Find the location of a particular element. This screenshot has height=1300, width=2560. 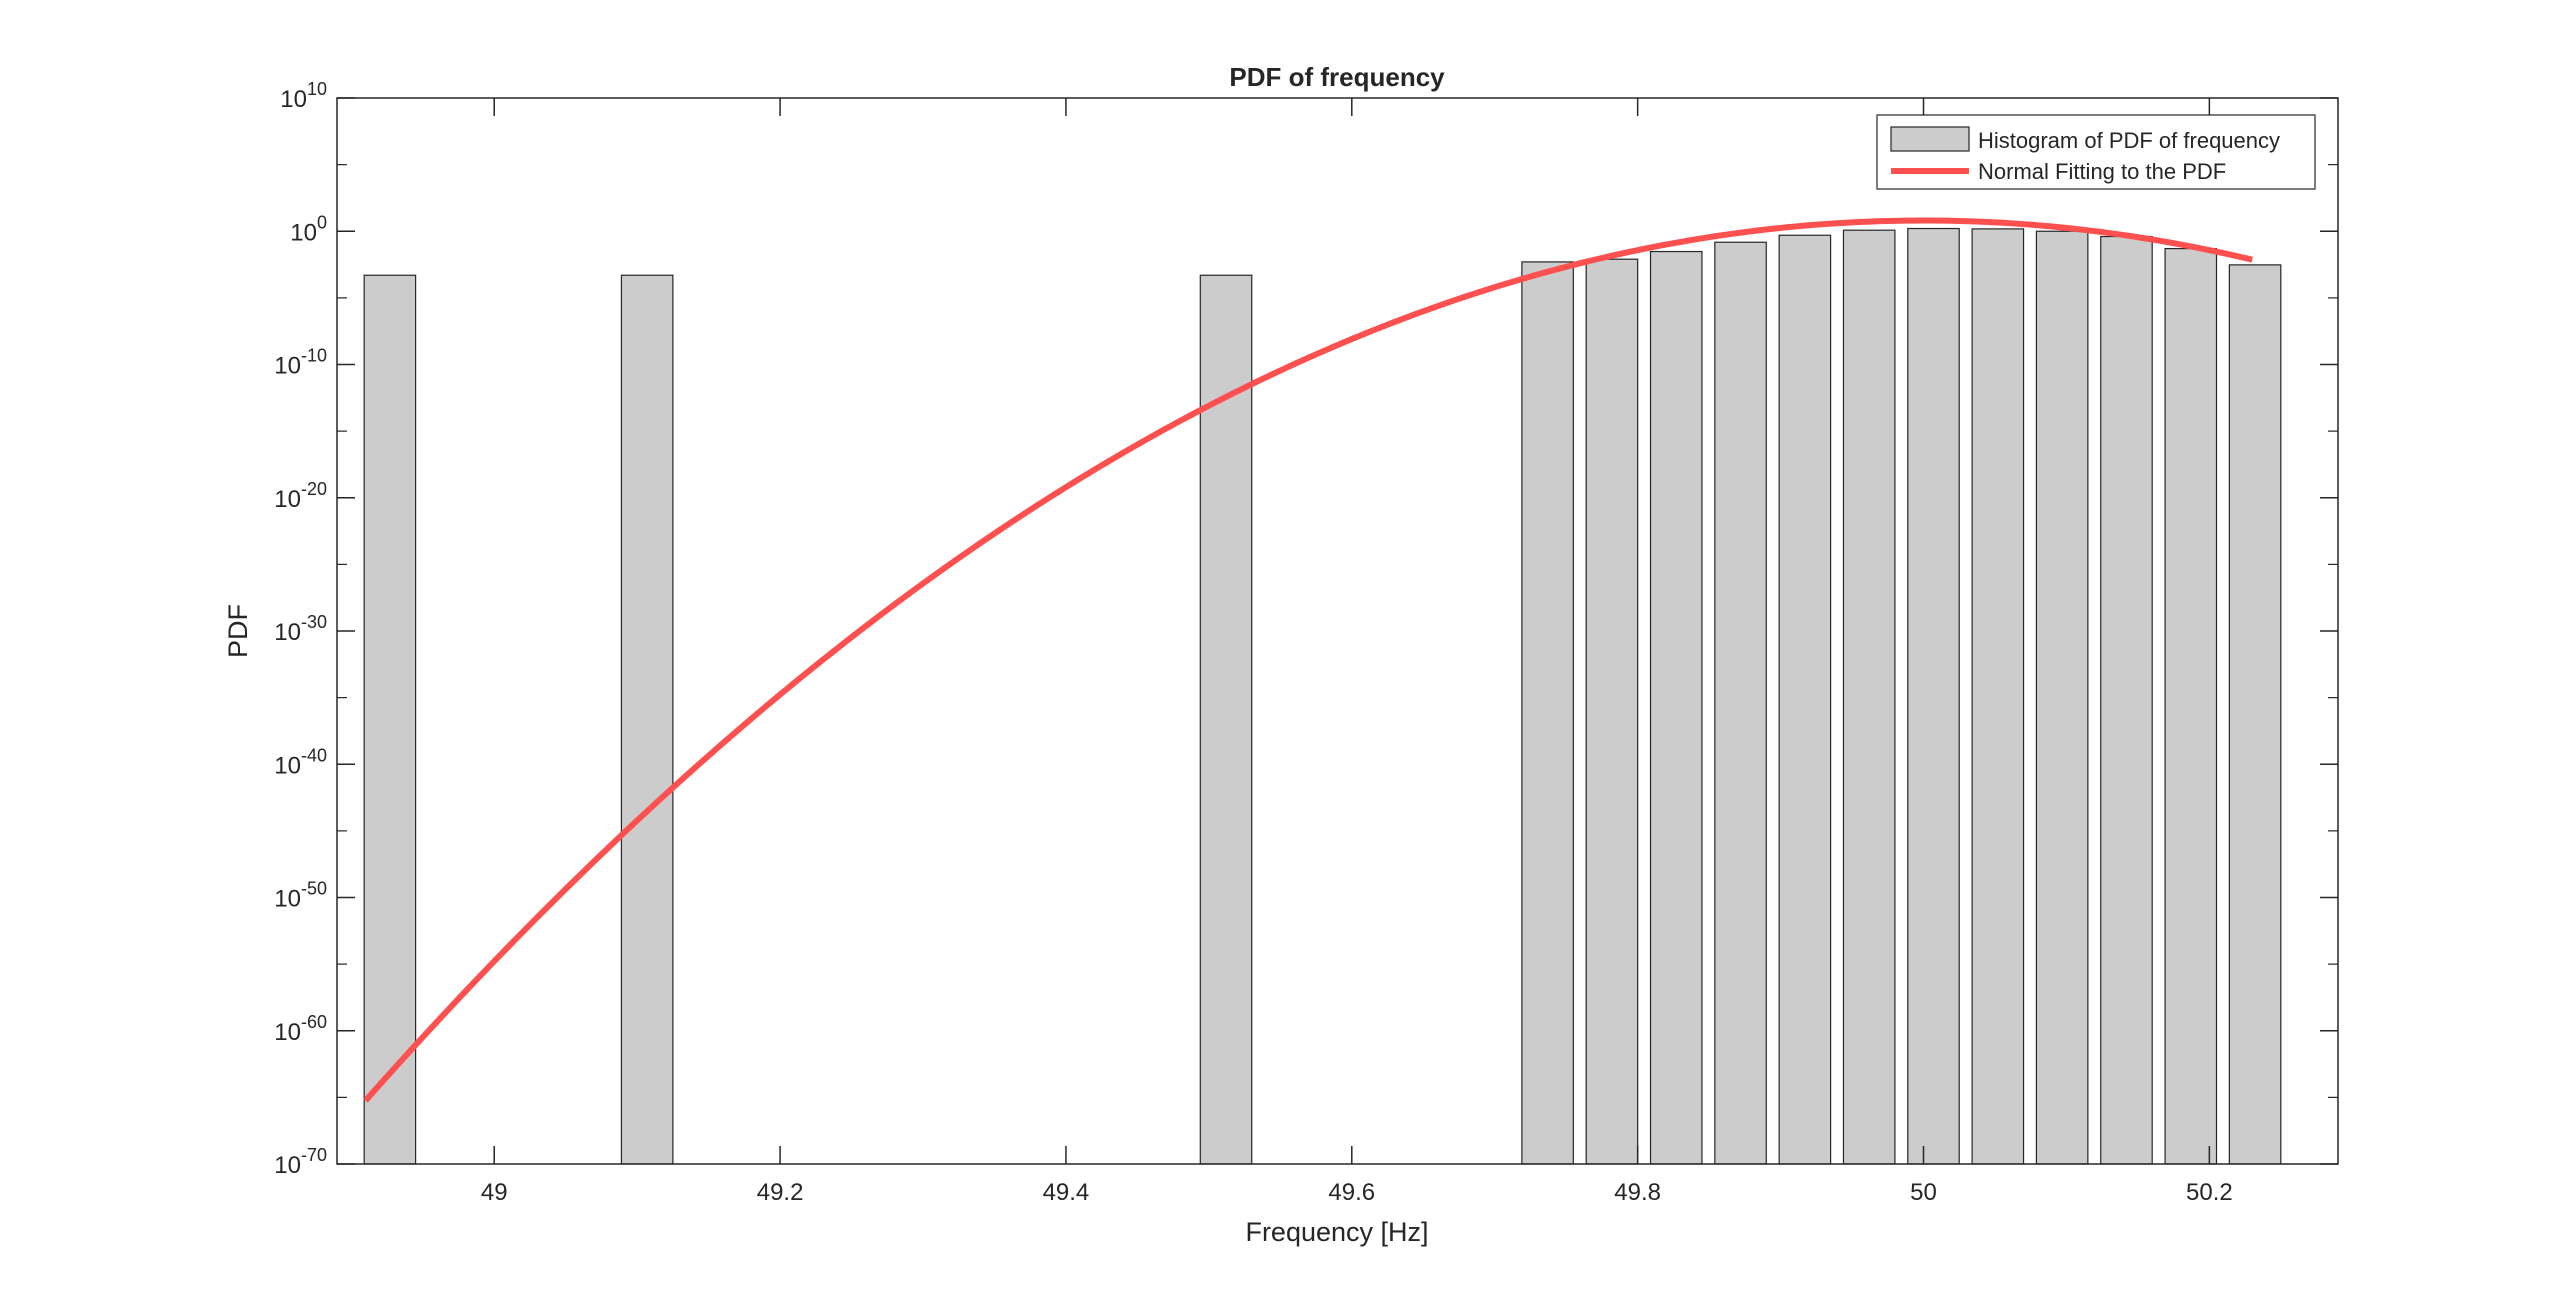

y-tick-exponent: -10 is located at coordinates (314, 356).